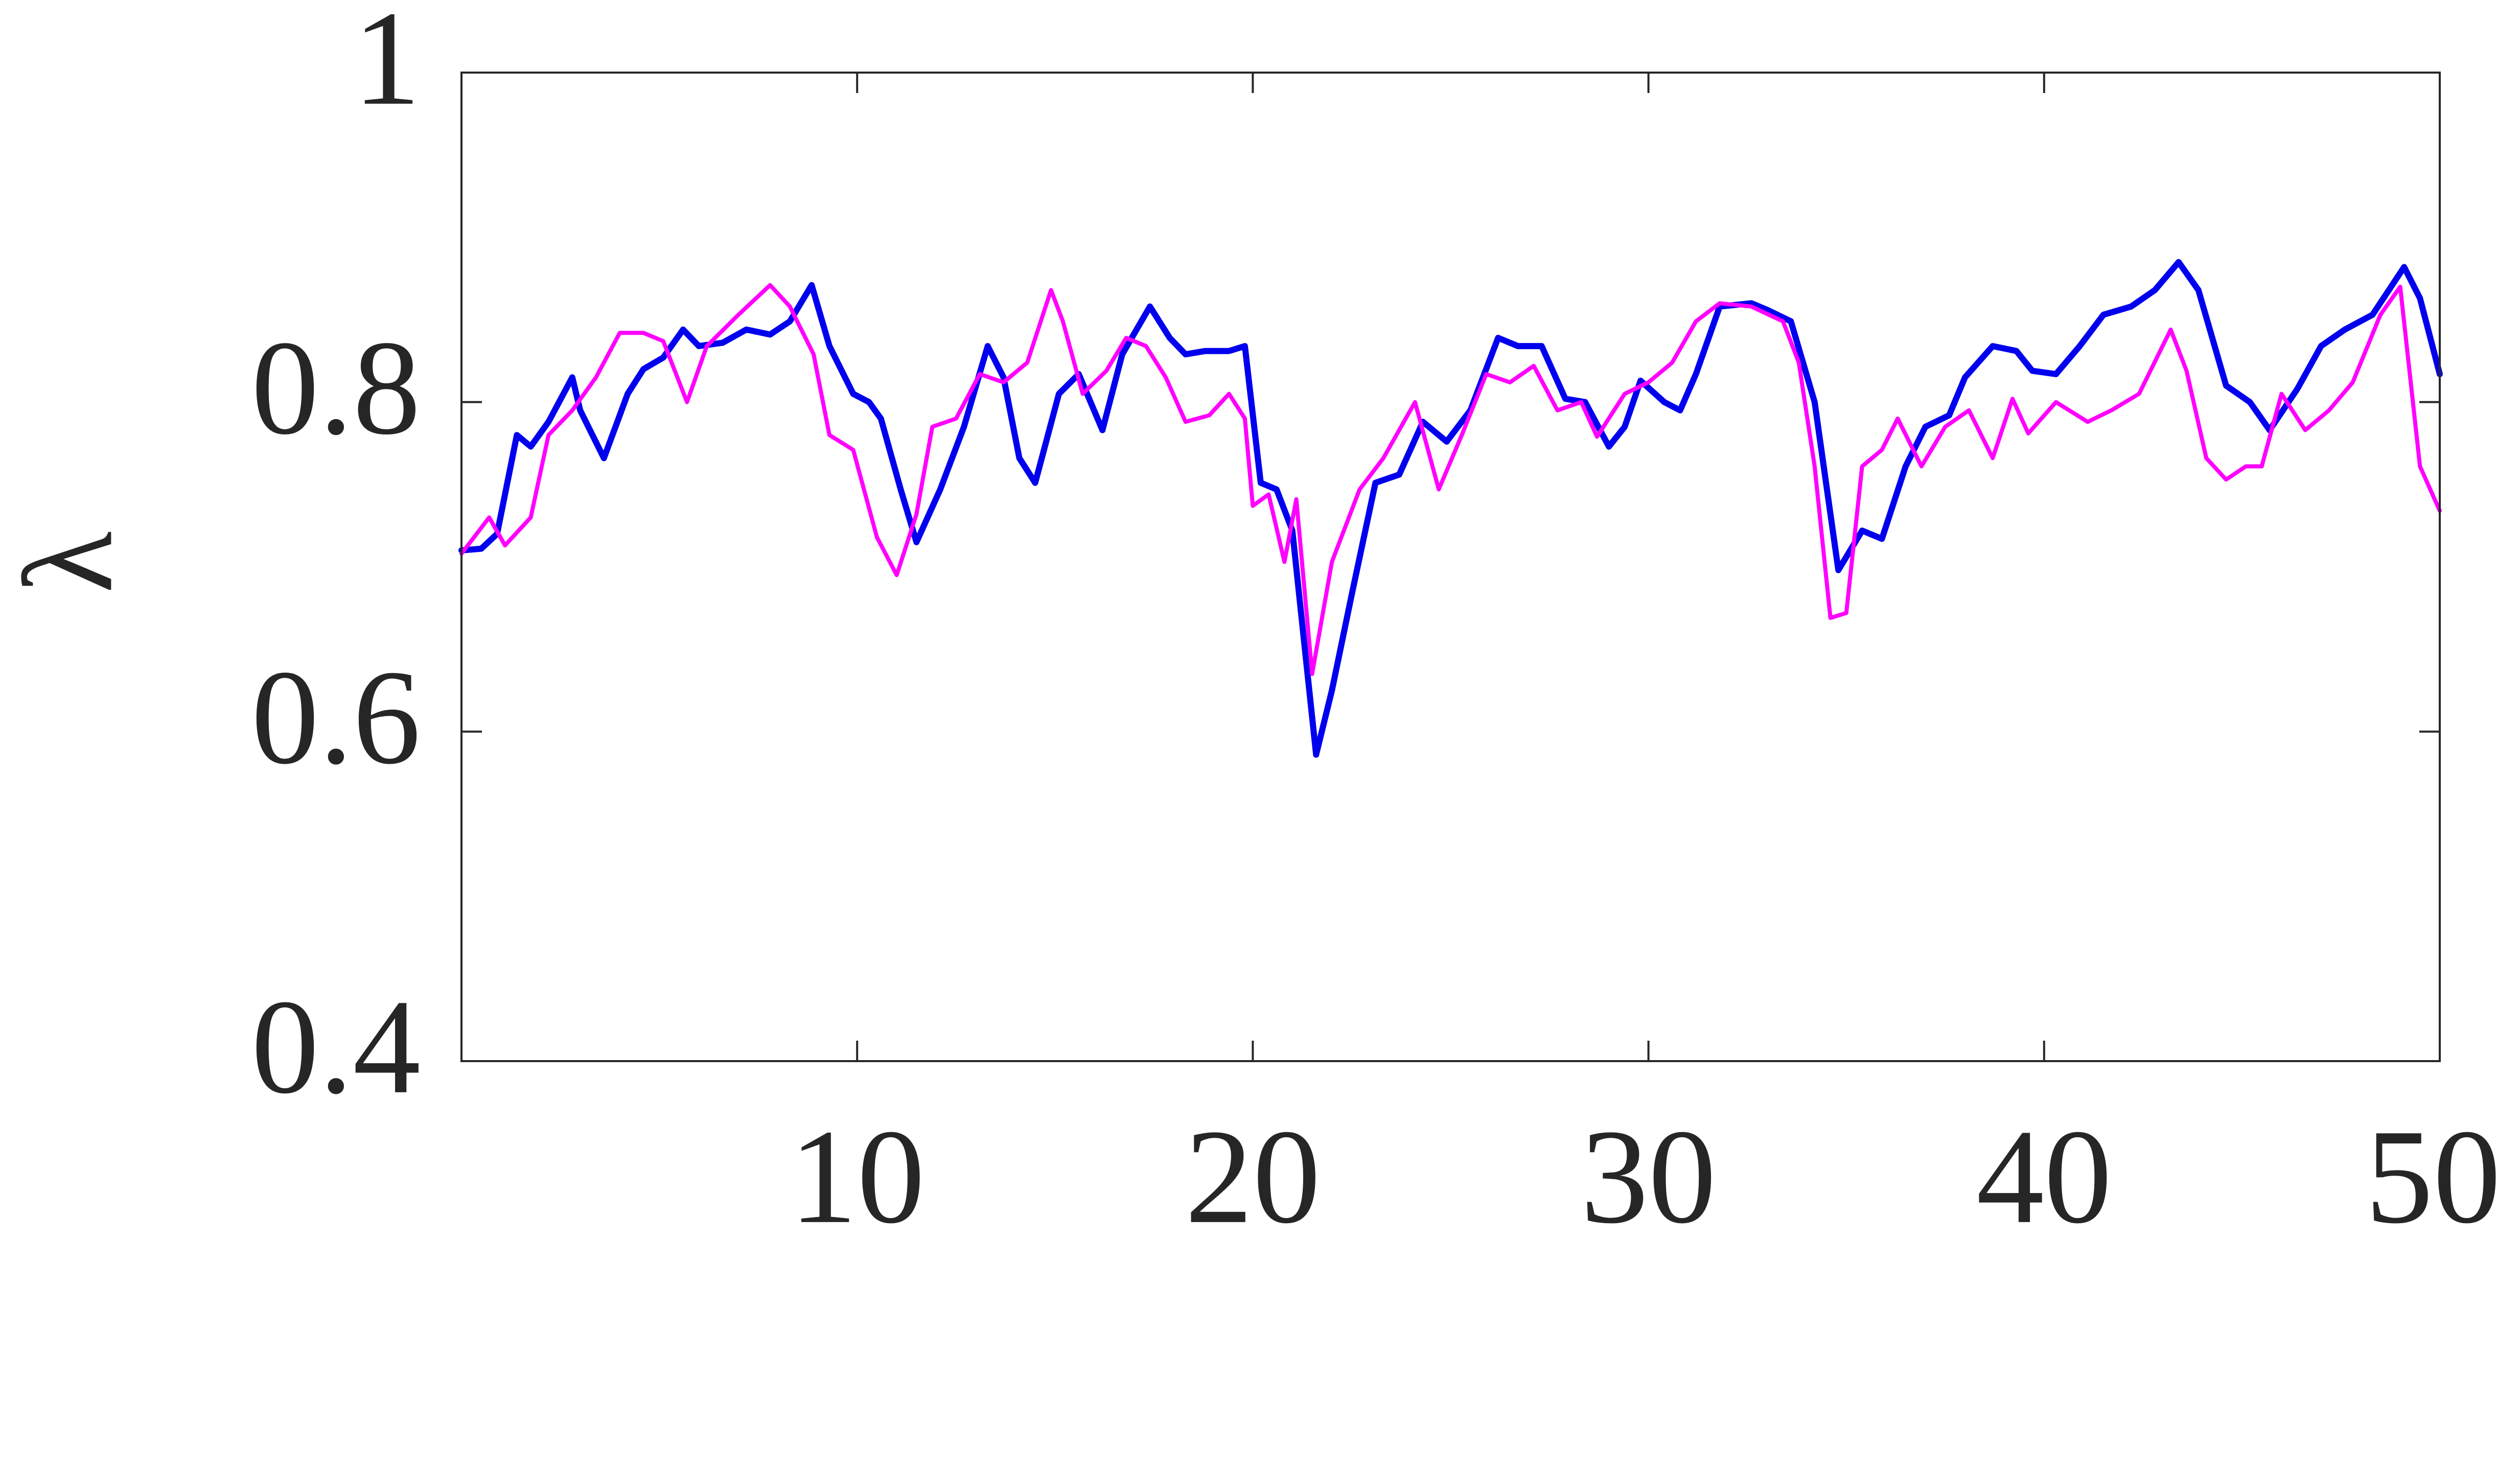 This screenshot has width=2520, height=1469. Describe the element at coordinates (2433, 1177) in the screenshot. I see `x-tick-label: 50` at that location.